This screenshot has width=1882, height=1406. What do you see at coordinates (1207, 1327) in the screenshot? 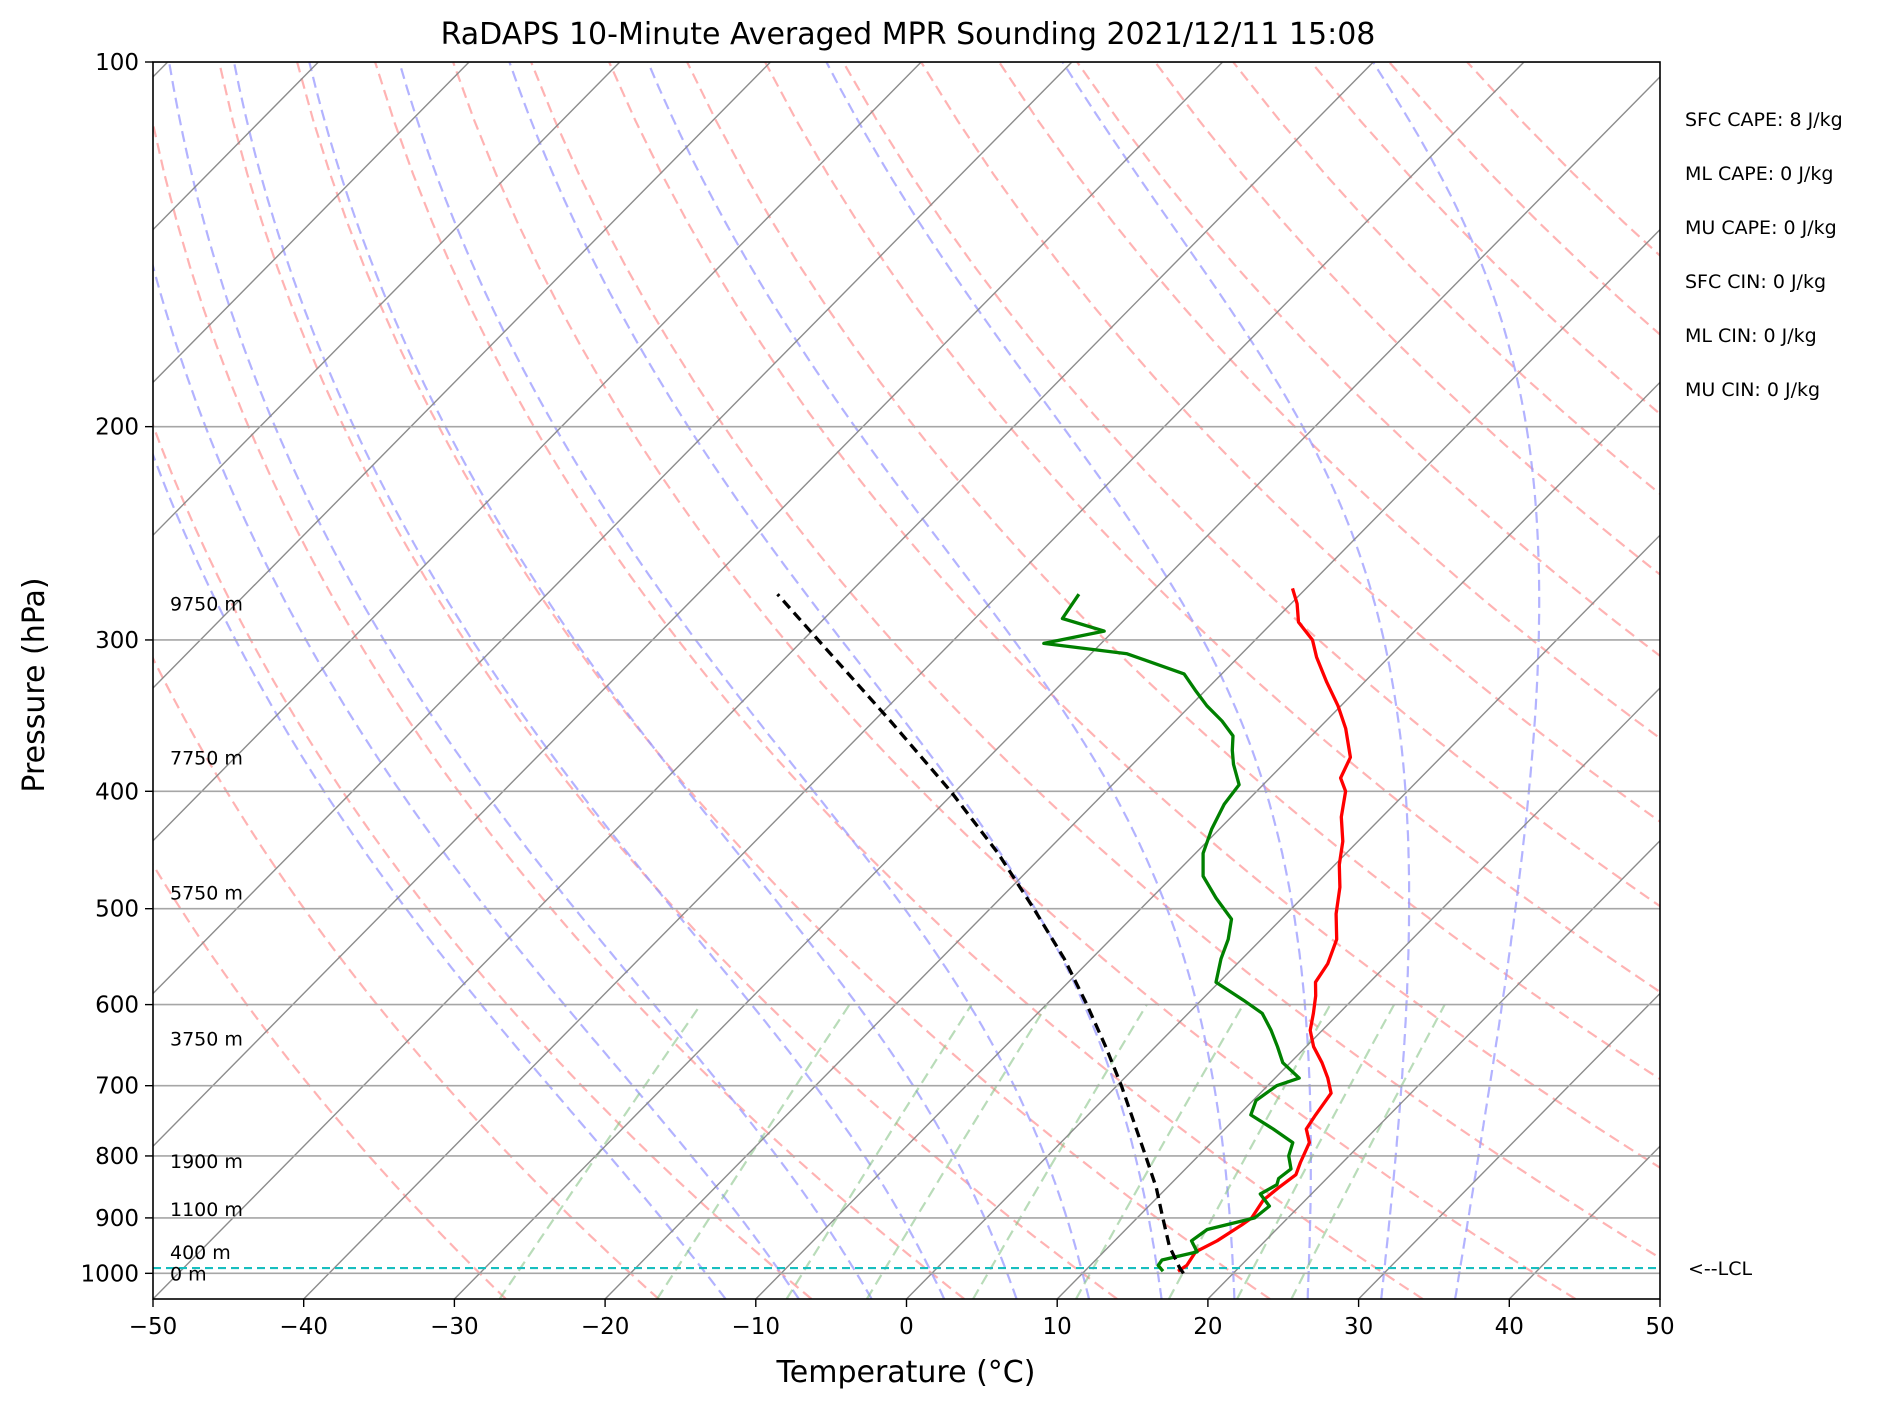
I see `x-tick-label: 20` at bounding box center [1207, 1327].